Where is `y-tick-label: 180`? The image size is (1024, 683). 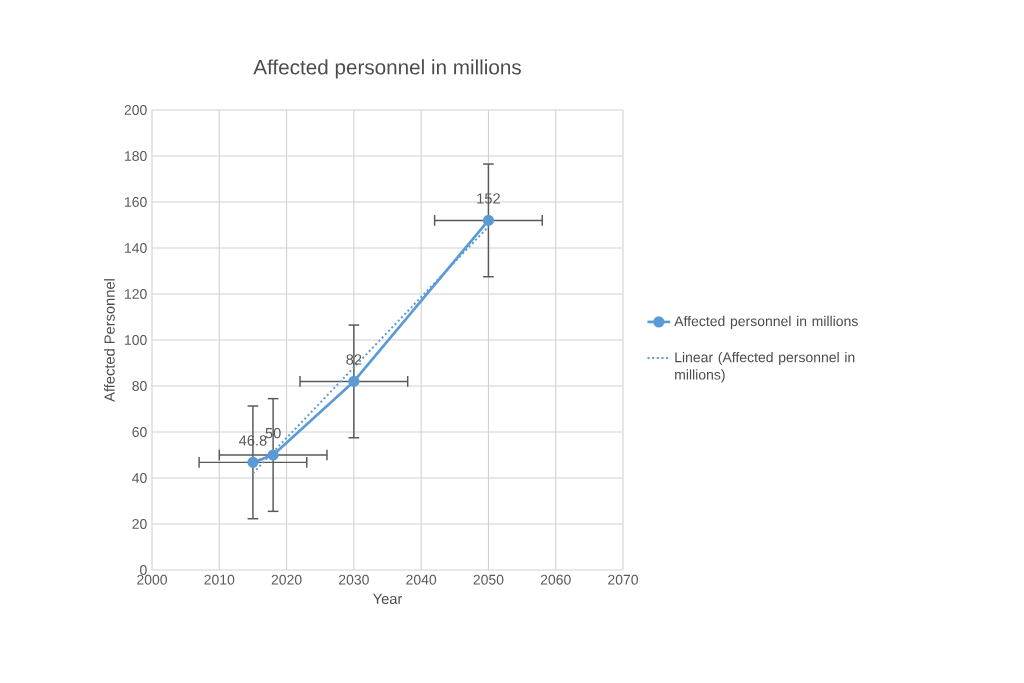 y-tick-label: 180 is located at coordinates (136, 156).